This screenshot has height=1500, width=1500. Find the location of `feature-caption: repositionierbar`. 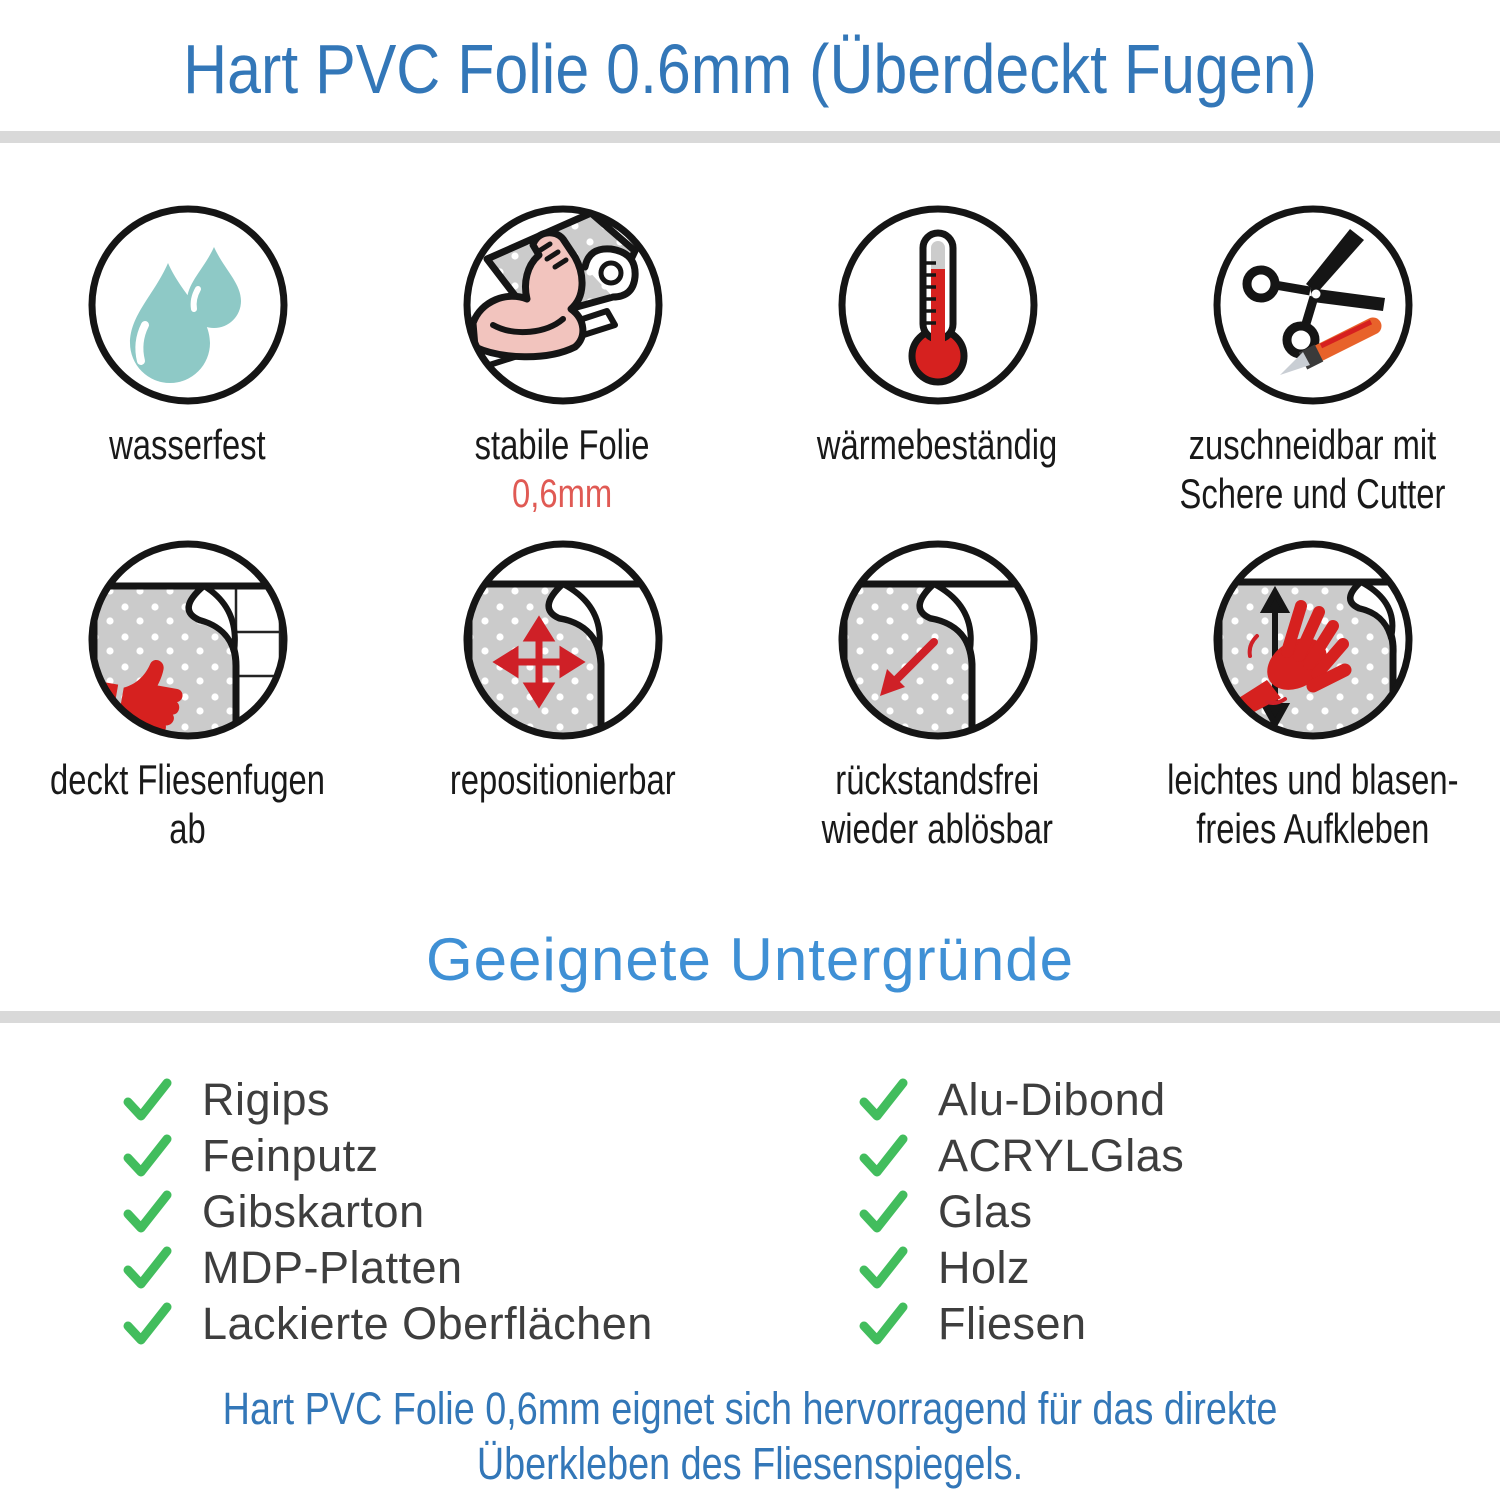

feature-caption: repositionierbar is located at coordinates (562, 779).